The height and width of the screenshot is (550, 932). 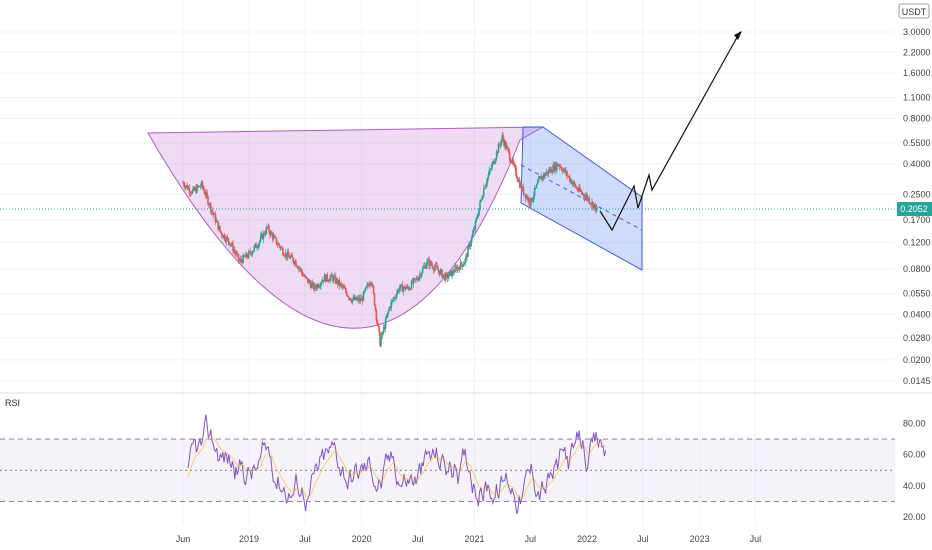 I want to click on price-tick-label: 0.0800, so click(x=917, y=269).